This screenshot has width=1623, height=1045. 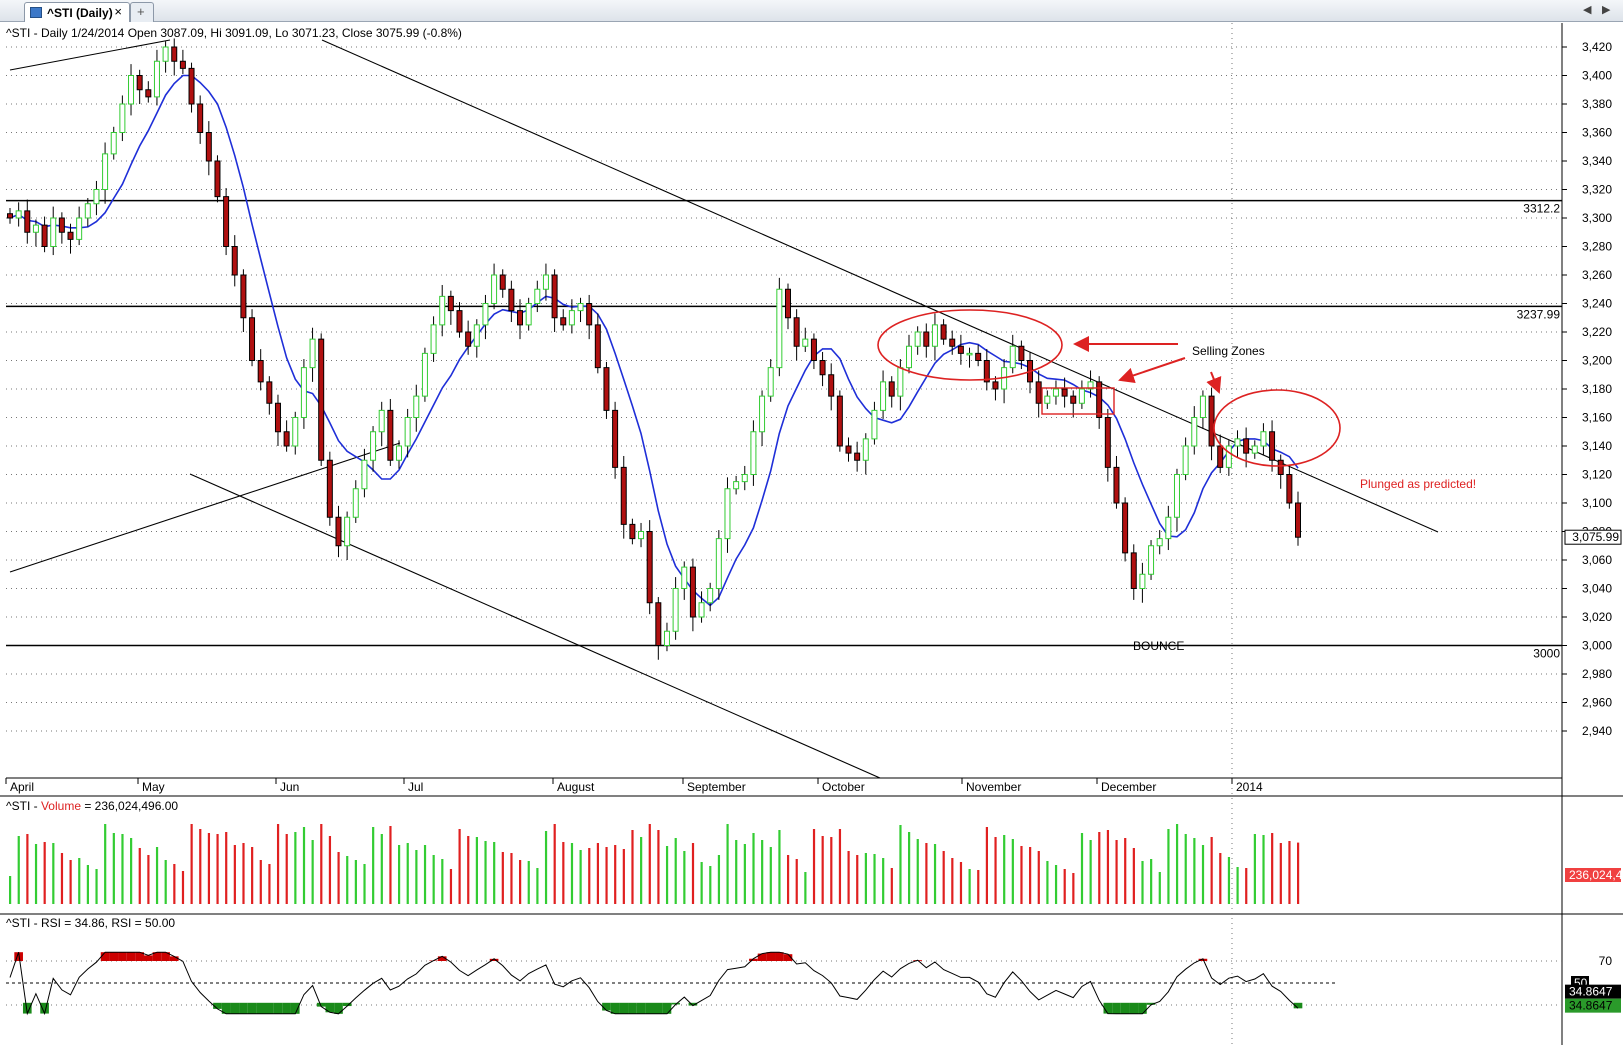 What do you see at coordinates (993, 787) in the screenshot?
I see `month-label: November` at bounding box center [993, 787].